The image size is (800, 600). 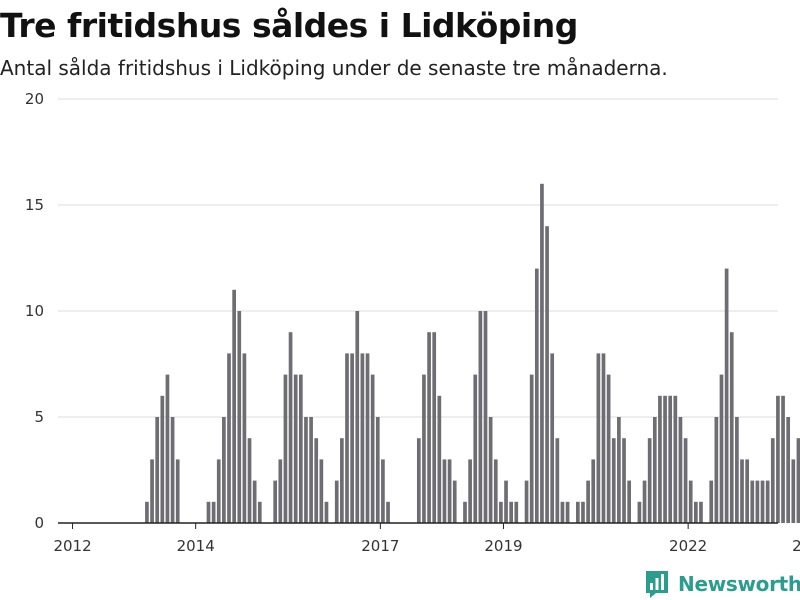 What do you see at coordinates (196, 546) in the screenshot?
I see `x-tick-label: 2014` at bounding box center [196, 546].